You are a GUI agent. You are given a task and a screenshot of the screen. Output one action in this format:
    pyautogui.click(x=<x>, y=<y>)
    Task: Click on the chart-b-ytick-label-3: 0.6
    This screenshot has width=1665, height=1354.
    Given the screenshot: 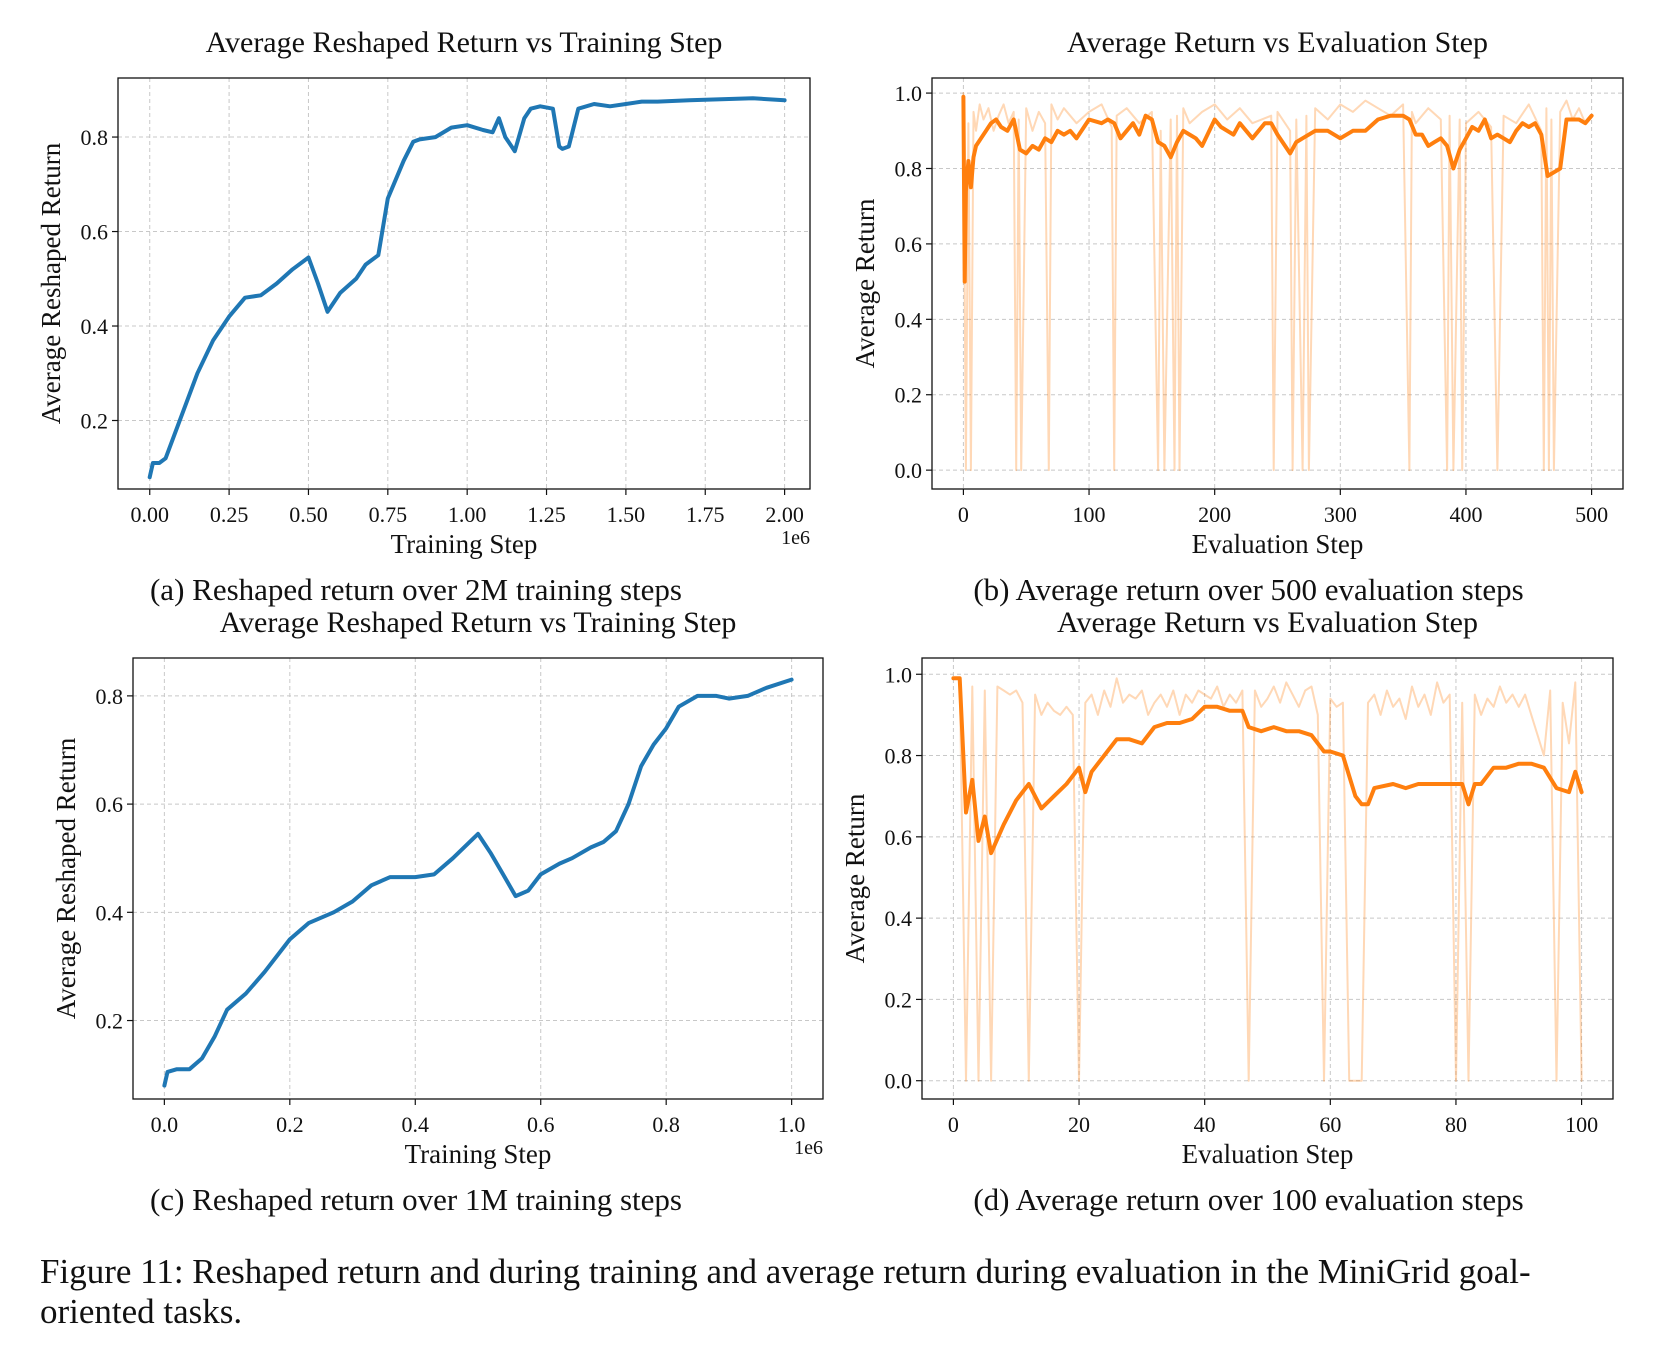 What is the action you would take?
    pyautogui.click(x=909, y=244)
    